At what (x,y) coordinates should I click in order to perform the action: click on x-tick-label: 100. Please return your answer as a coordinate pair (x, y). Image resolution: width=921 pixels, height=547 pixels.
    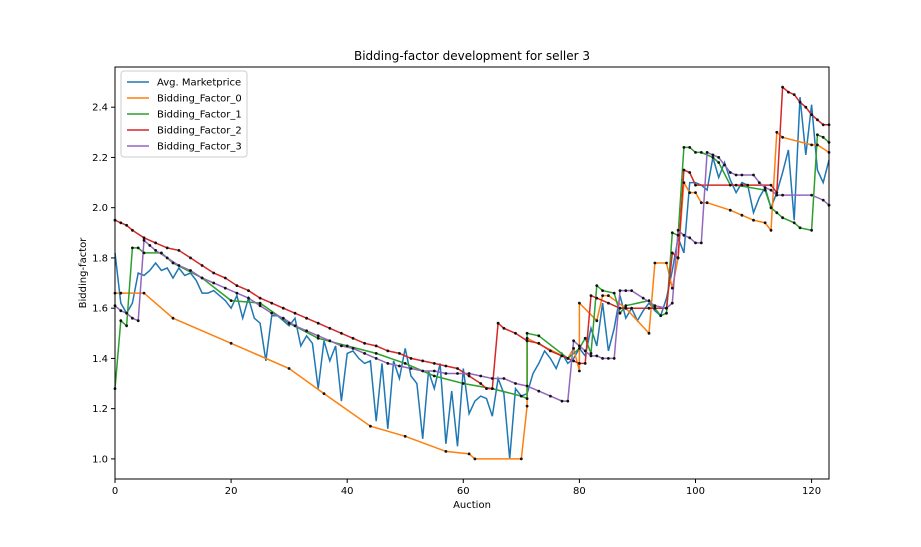
    Looking at the image, I should click on (695, 491).